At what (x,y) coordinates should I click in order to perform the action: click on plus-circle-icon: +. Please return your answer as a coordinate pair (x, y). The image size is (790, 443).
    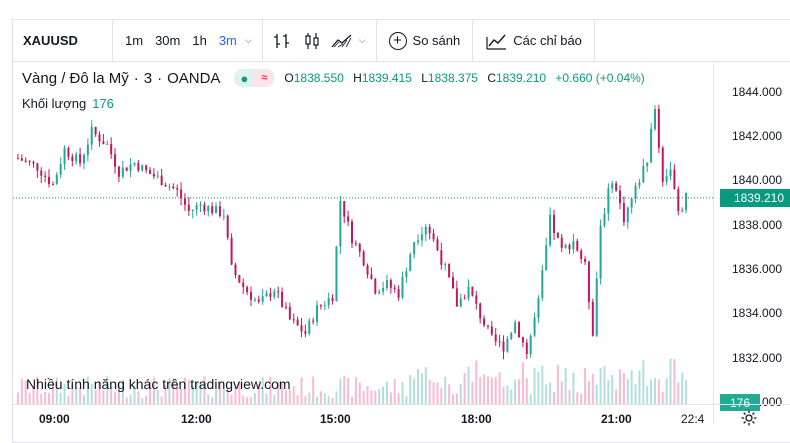
    Looking at the image, I should click on (397, 40).